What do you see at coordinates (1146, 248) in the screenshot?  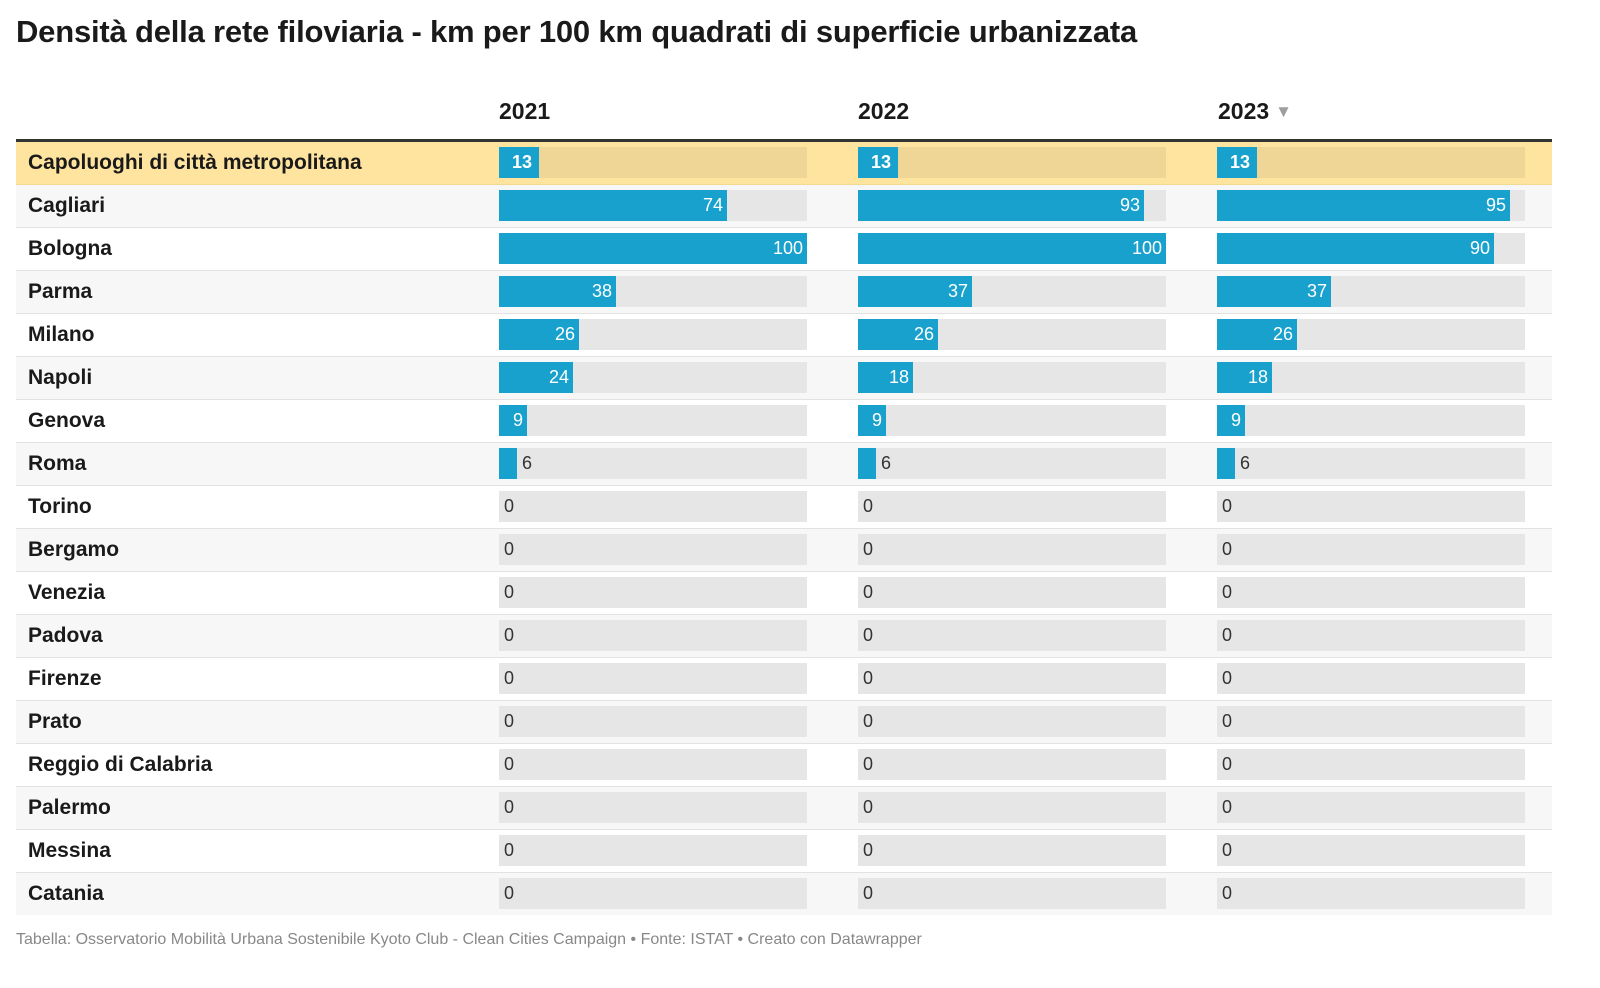 I see `value-label: 100` at bounding box center [1146, 248].